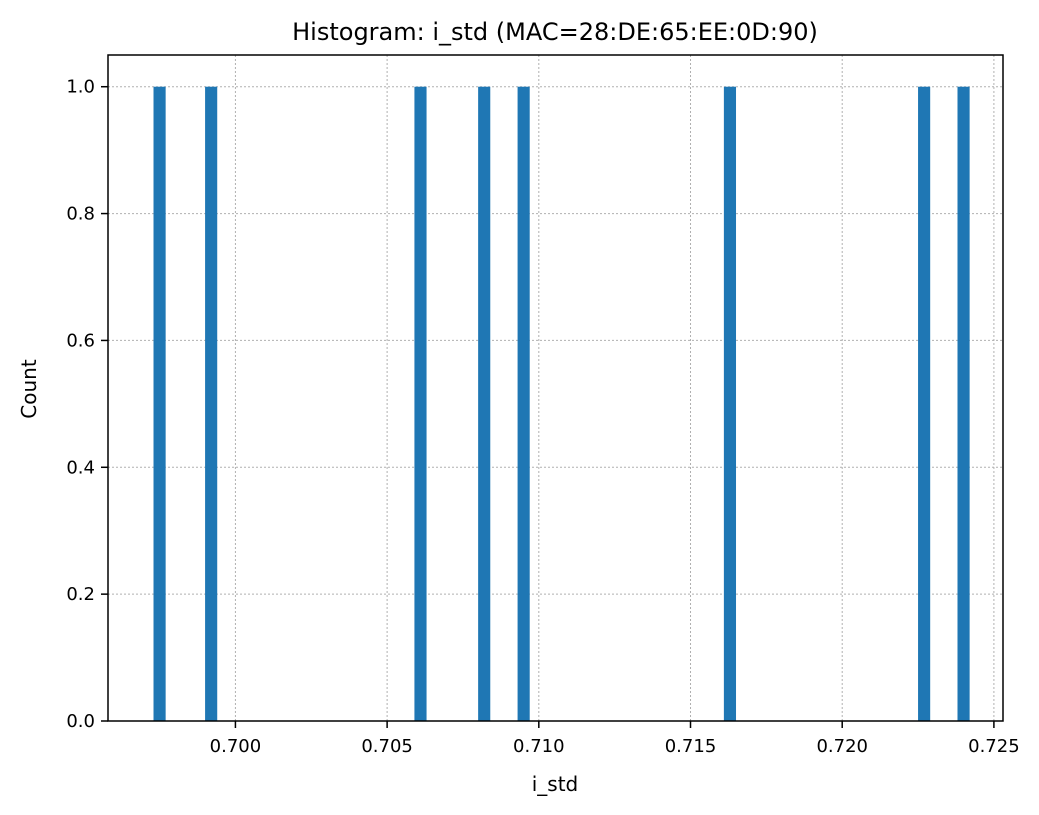 The width and height of the screenshot is (1039, 815). Describe the element at coordinates (555, 784) in the screenshot. I see `x-axis-label: i_std` at that location.